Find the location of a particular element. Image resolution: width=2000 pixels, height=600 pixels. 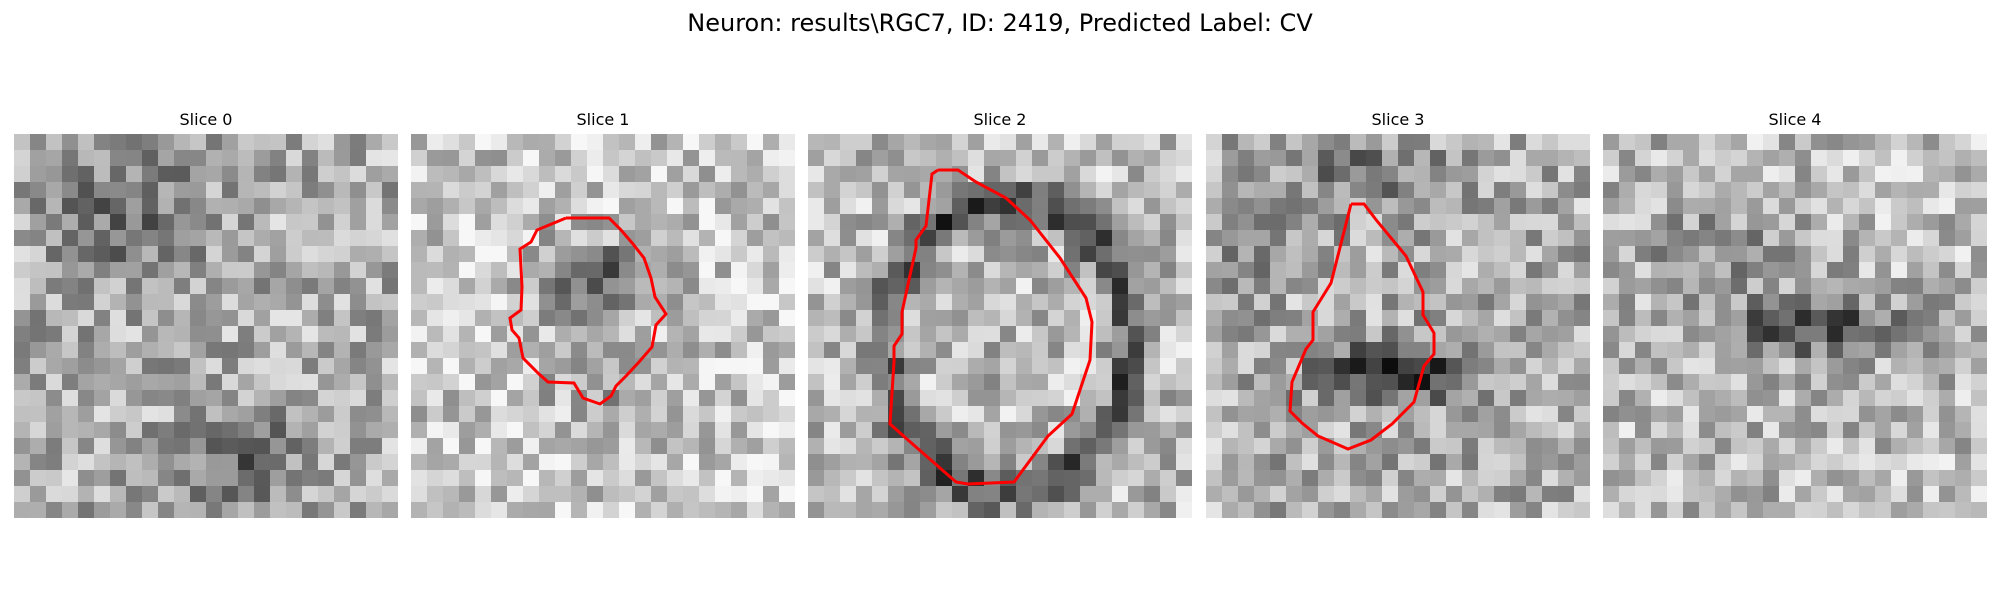

slice-panel-0: Slice 0 is located at coordinates (206, 312).